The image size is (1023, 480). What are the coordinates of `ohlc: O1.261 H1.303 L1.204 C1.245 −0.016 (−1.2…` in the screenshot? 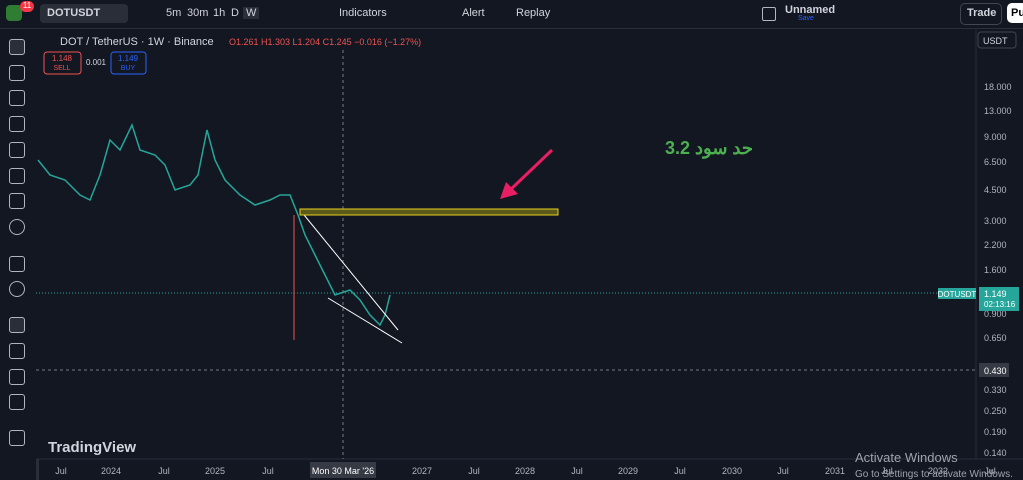 It's located at (325, 42).